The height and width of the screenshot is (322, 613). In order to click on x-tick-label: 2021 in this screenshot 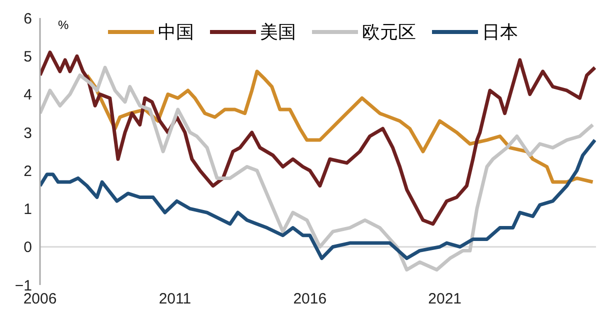, I will do `click(445, 299)`.